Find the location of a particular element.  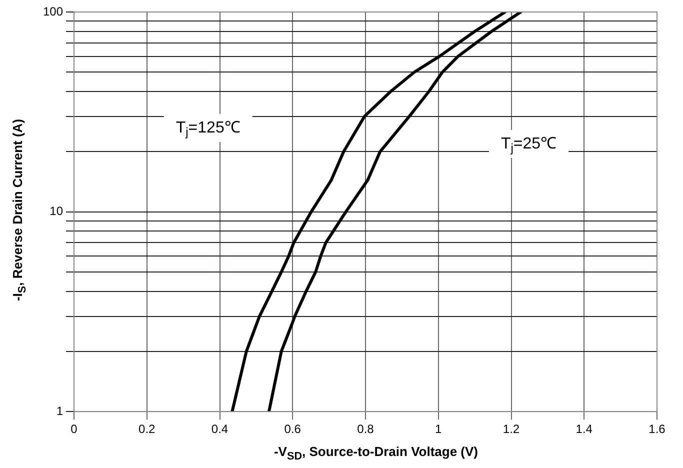

x-tick-label: 1 is located at coordinates (438, 429).